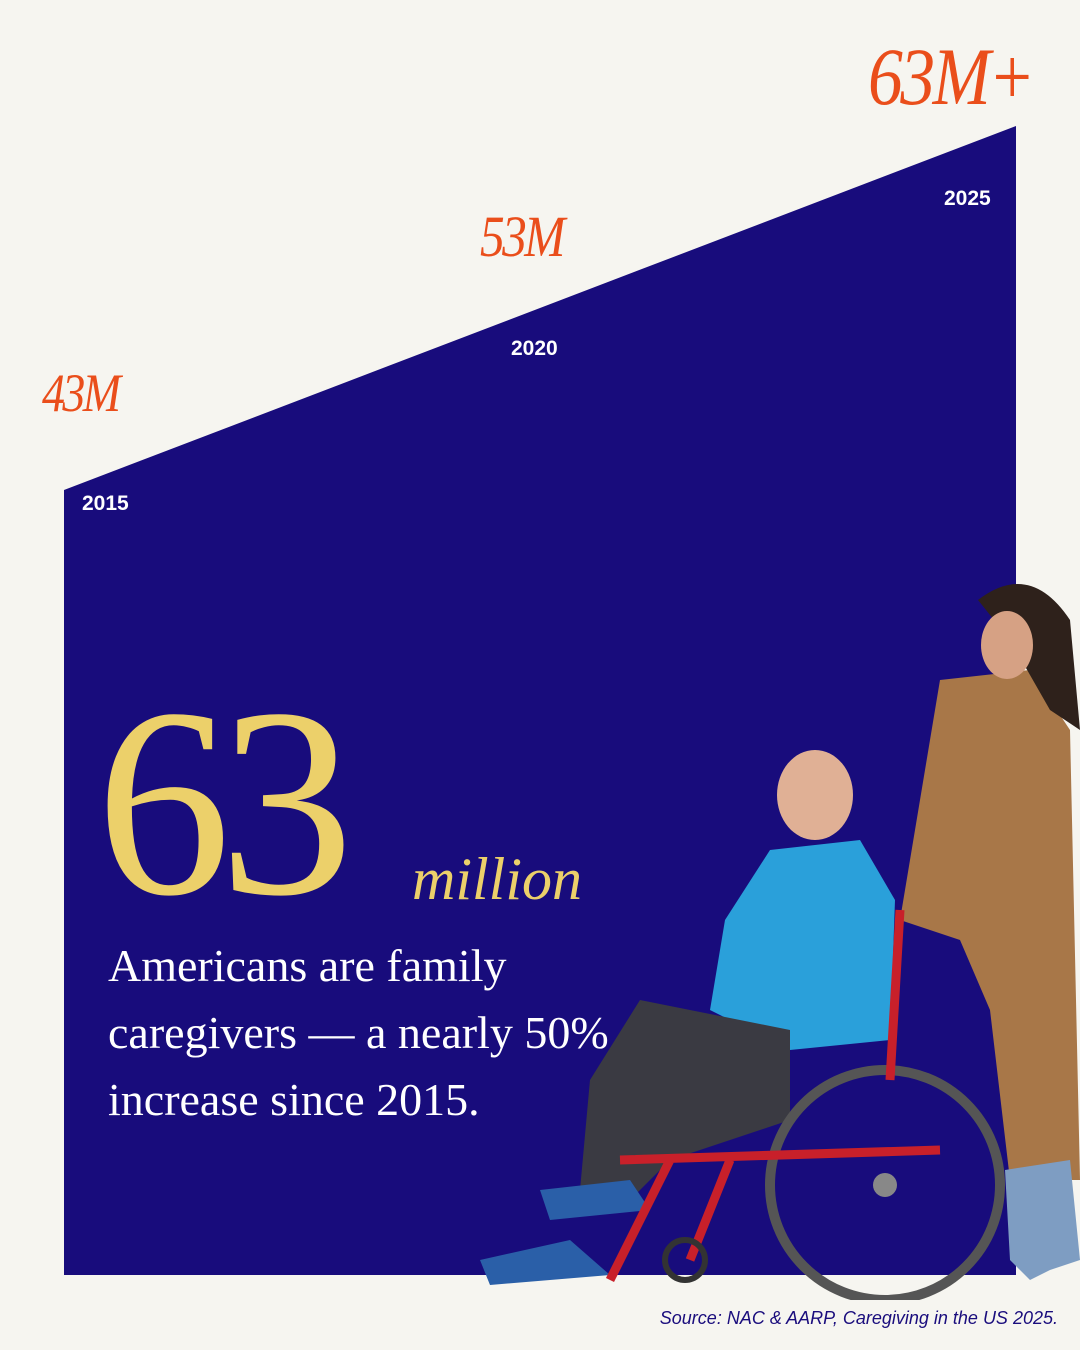  I want to click on woman-face, so click(1007, 645).